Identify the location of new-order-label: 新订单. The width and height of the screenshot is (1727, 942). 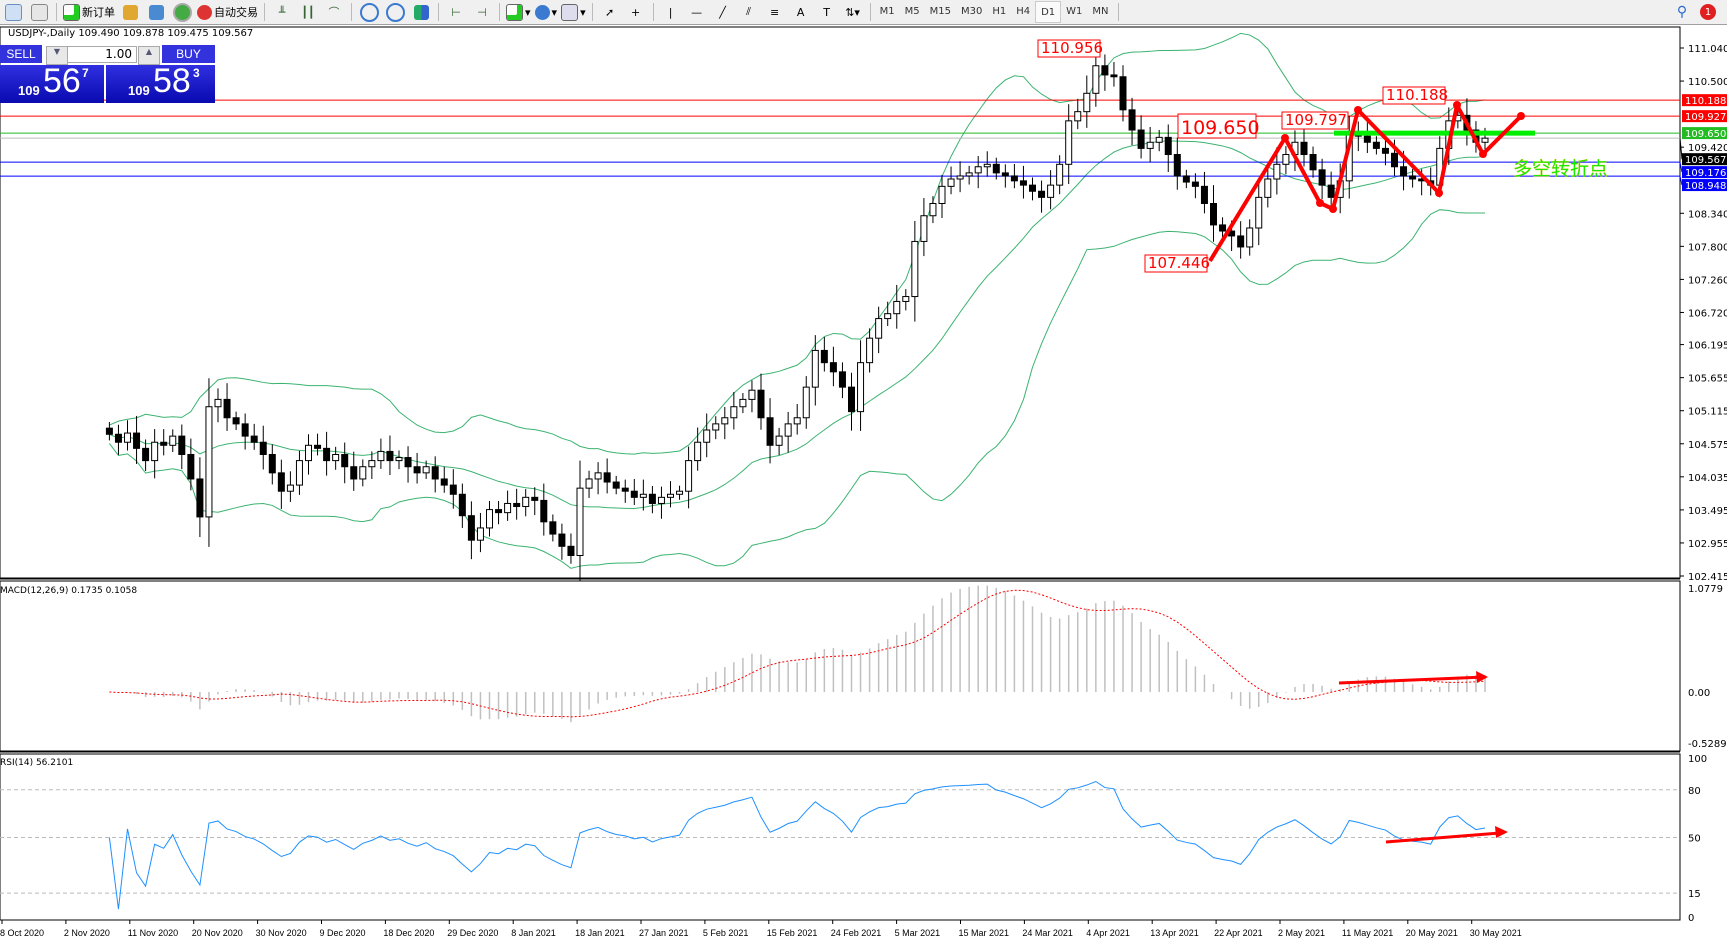
(98, 12).